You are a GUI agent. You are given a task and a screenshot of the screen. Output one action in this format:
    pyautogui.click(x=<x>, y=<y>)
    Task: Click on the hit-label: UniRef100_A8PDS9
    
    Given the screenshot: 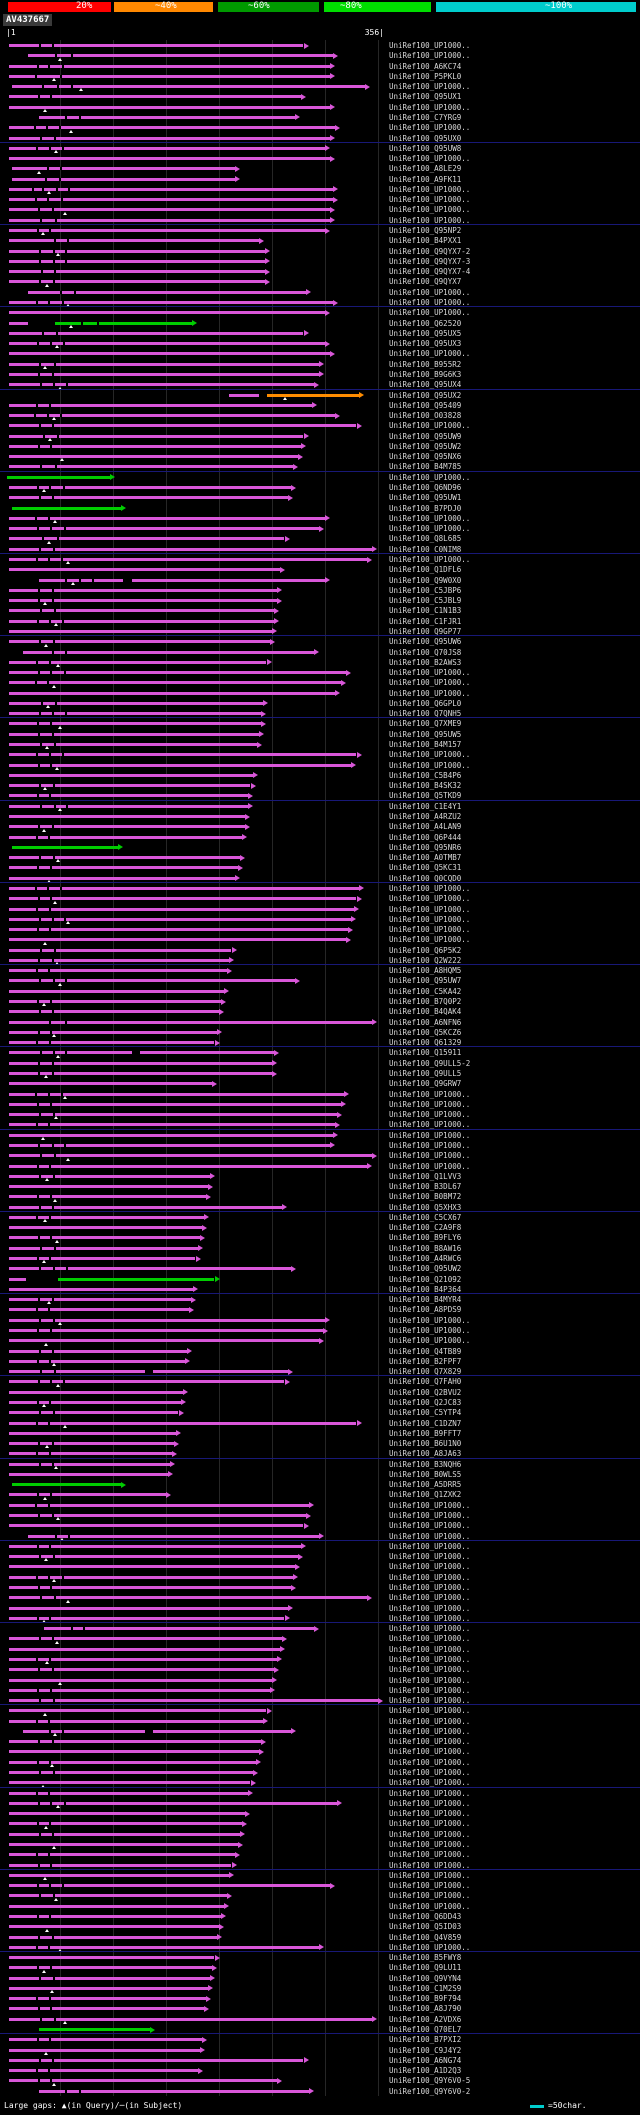 What is the action you would take?
    pyautogui.click(x=425, y=1310)
    